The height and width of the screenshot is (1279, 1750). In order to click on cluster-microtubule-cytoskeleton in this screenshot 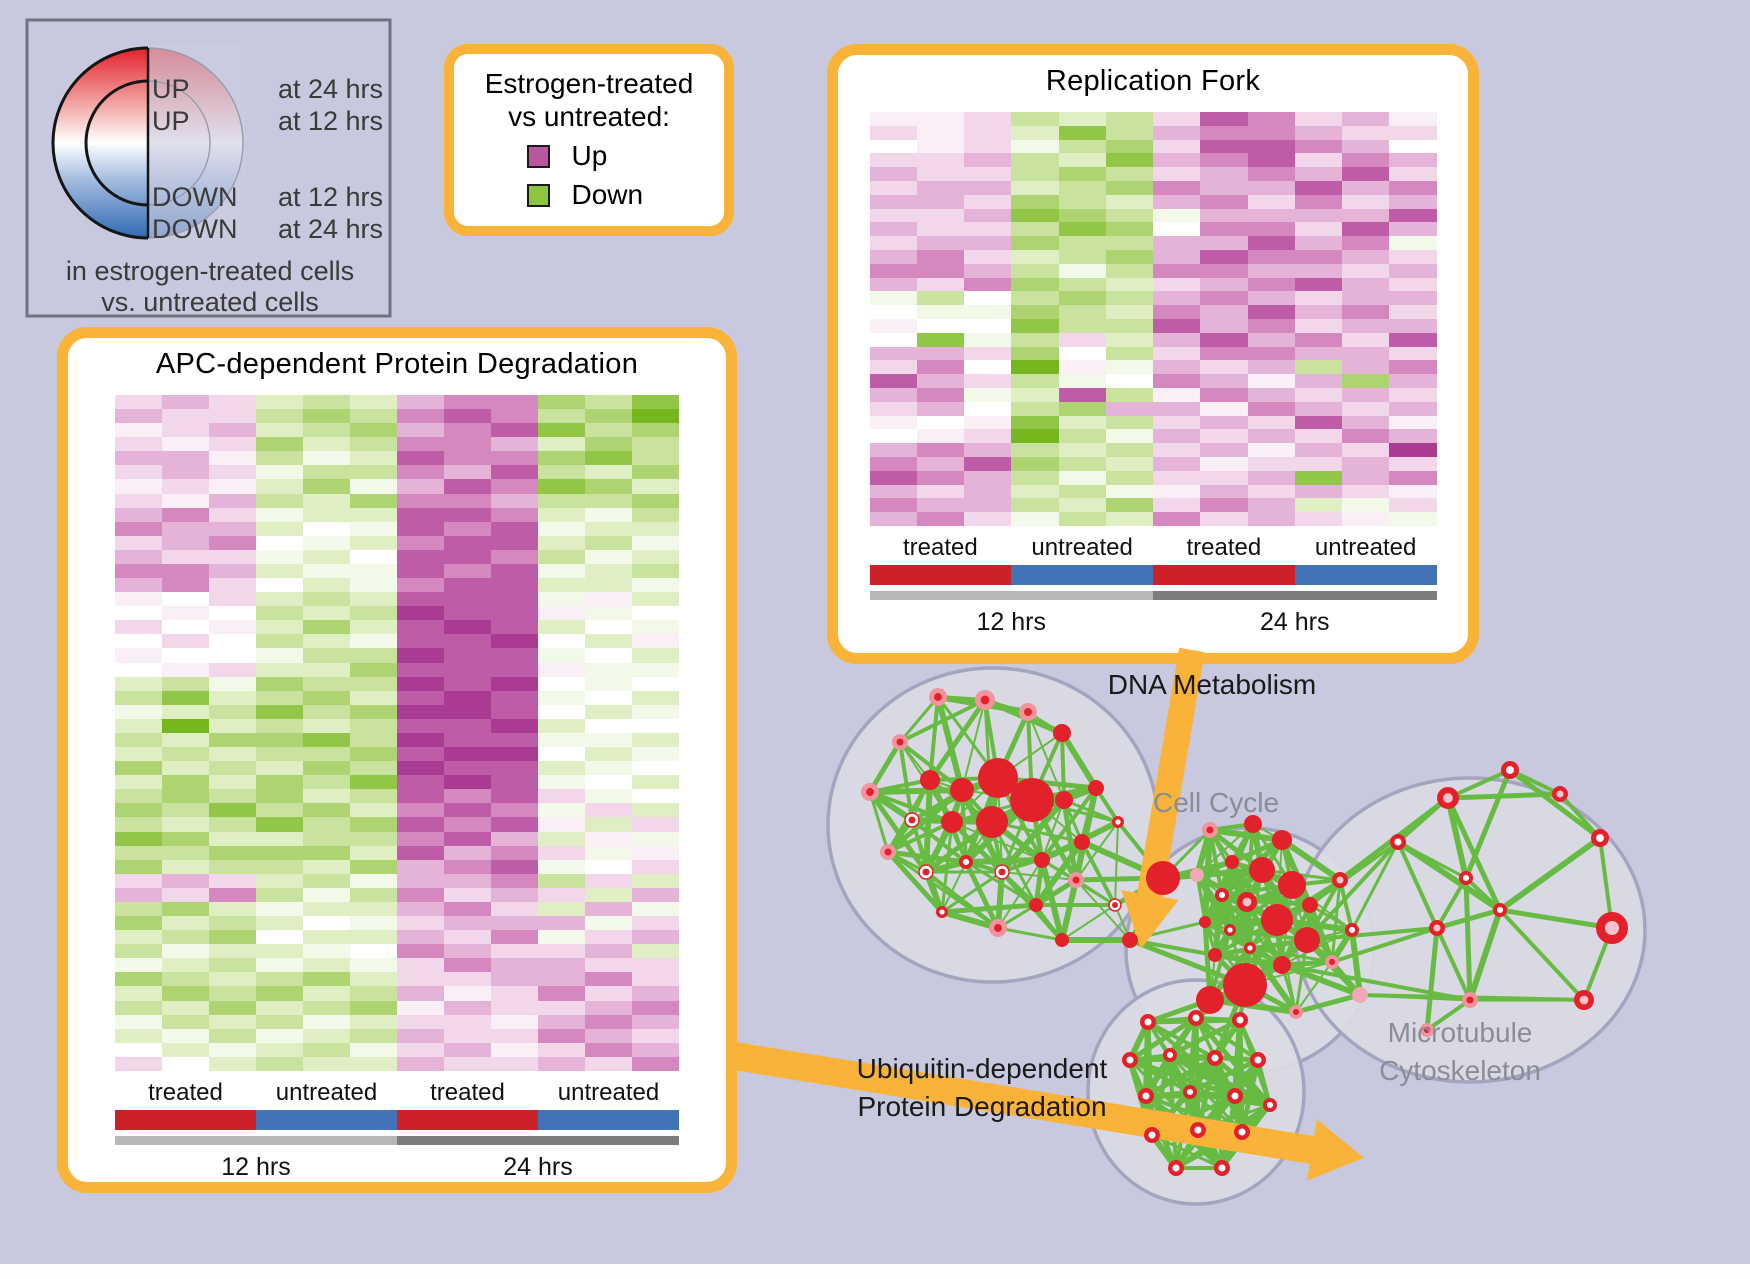, I will do `click(1470, 930)`.